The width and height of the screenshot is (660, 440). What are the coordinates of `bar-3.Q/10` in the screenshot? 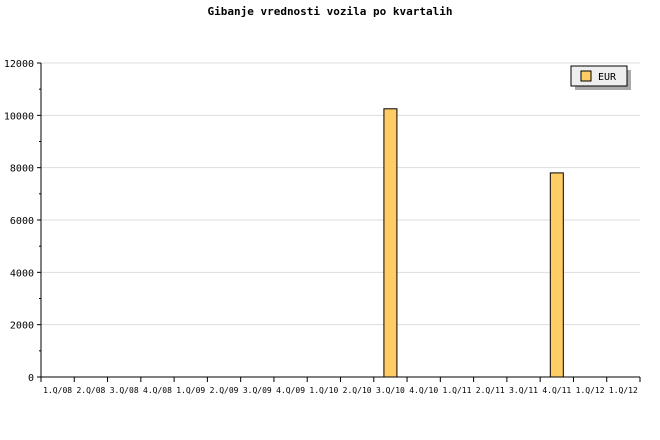 It's located at (390, 243).